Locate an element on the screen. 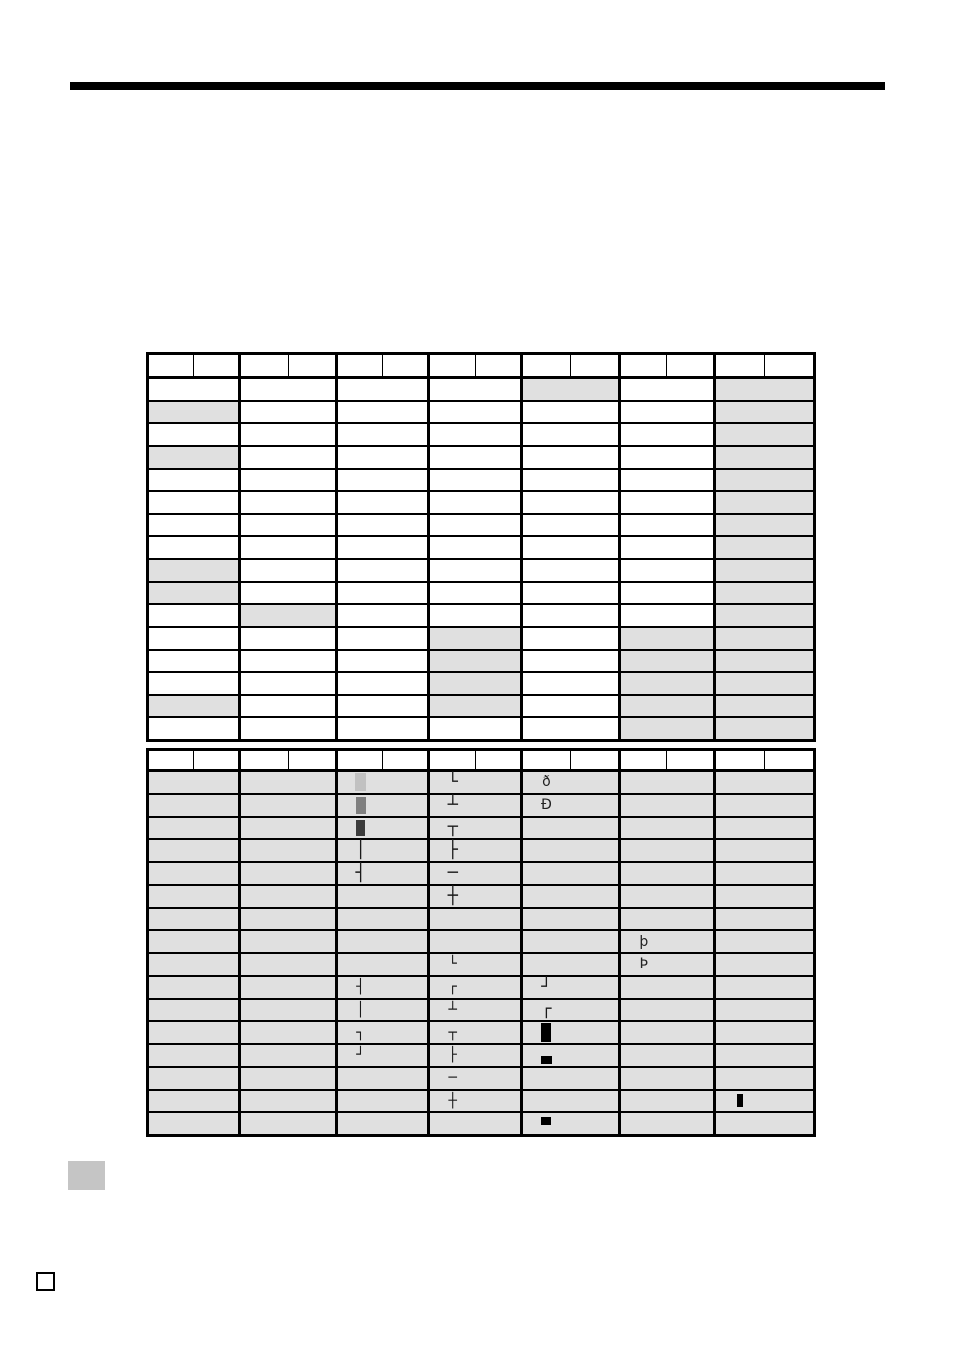  glyph-char: ┐ is located at coordinates (360, 1032).